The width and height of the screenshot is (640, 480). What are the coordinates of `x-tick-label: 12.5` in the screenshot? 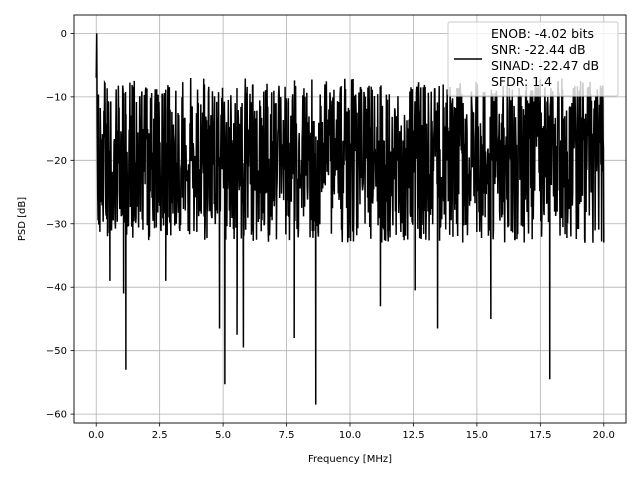 It's located at (413, 435).